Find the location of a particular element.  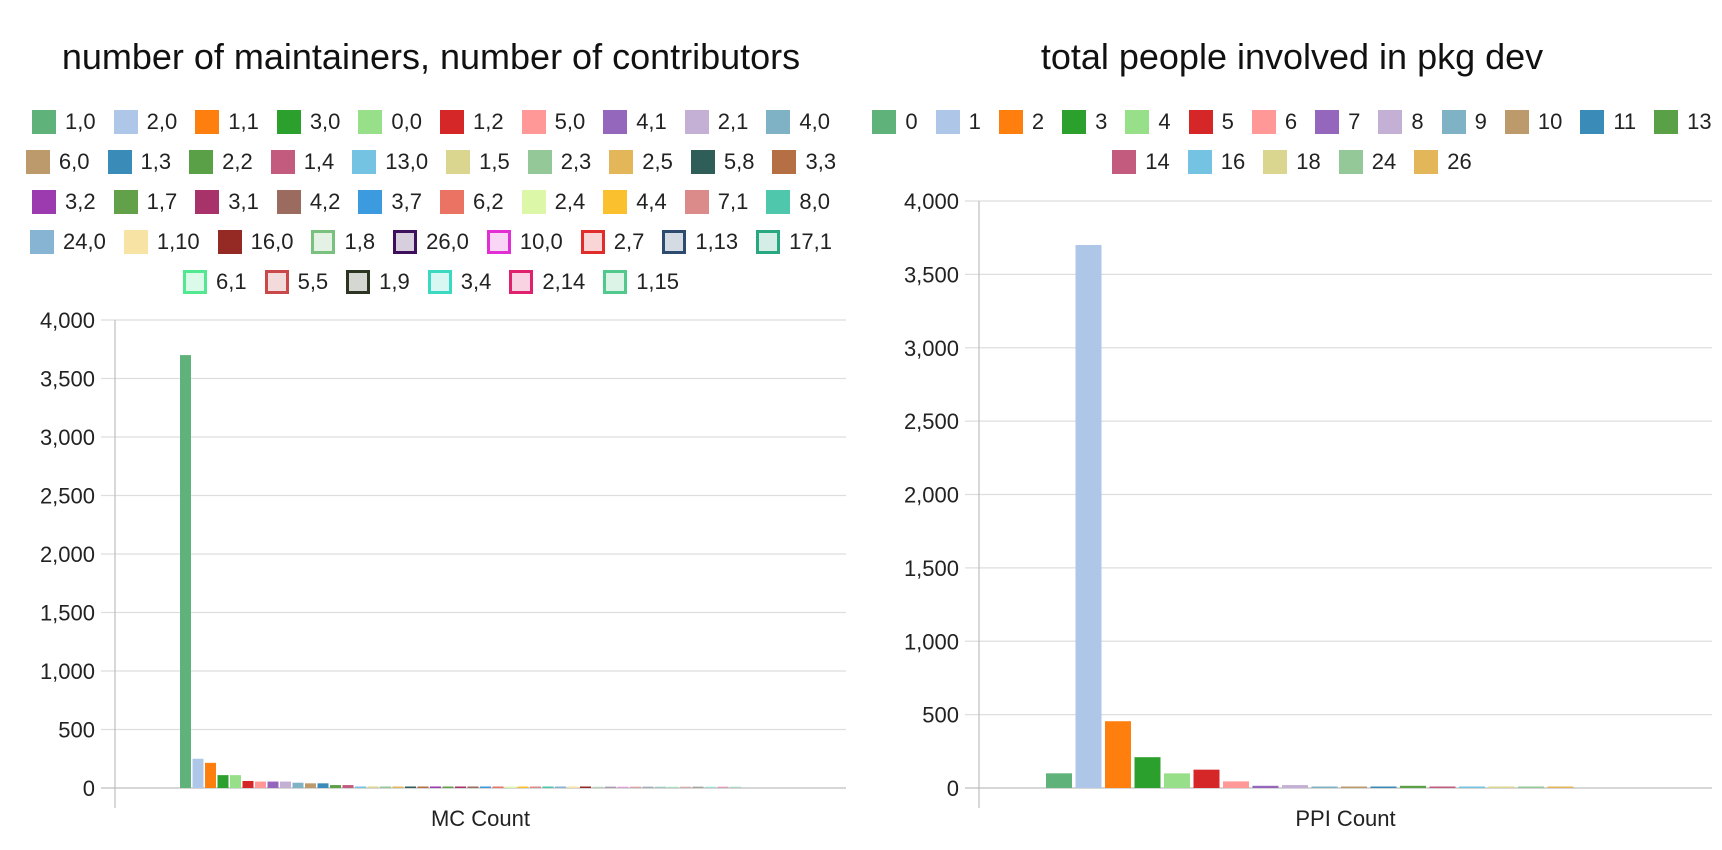

legend-item: 14 is located at coordinates (1141, 162).